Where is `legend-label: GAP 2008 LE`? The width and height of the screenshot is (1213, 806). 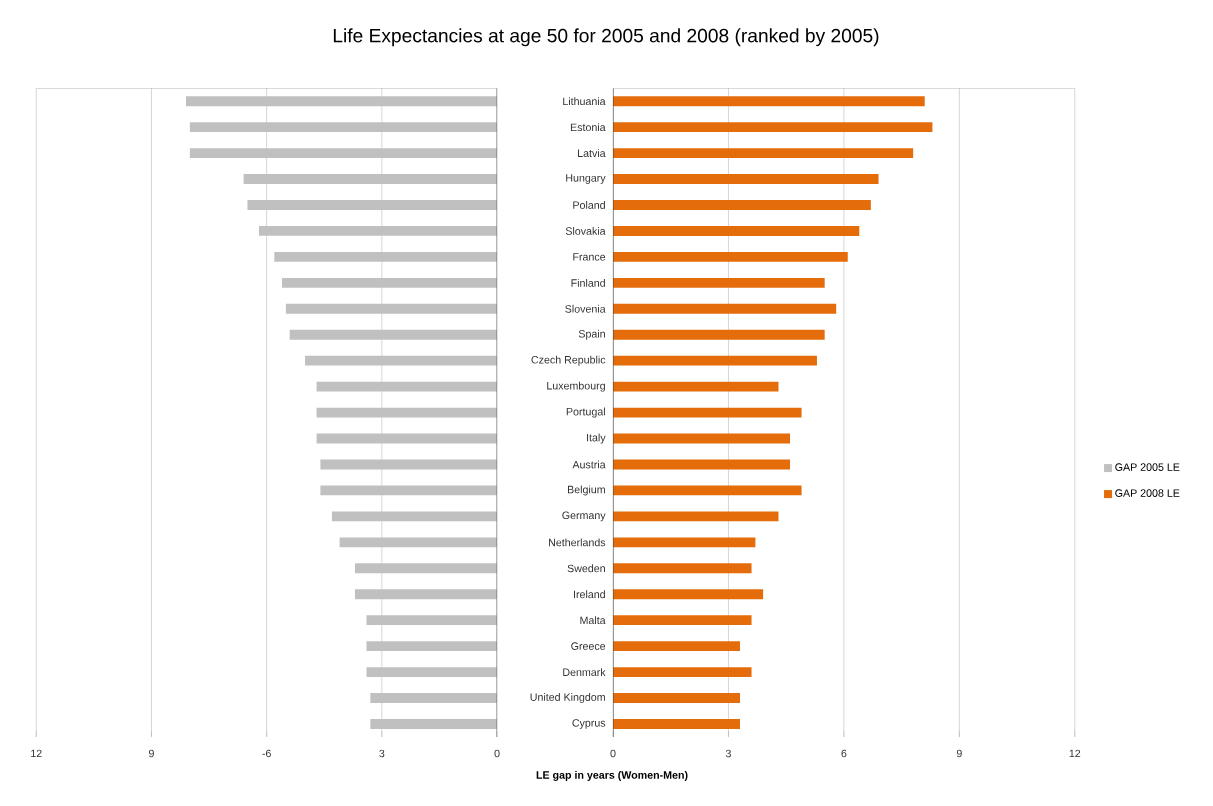 legend-label: GAP 2008 LE is located at coordinates (1147, 493).